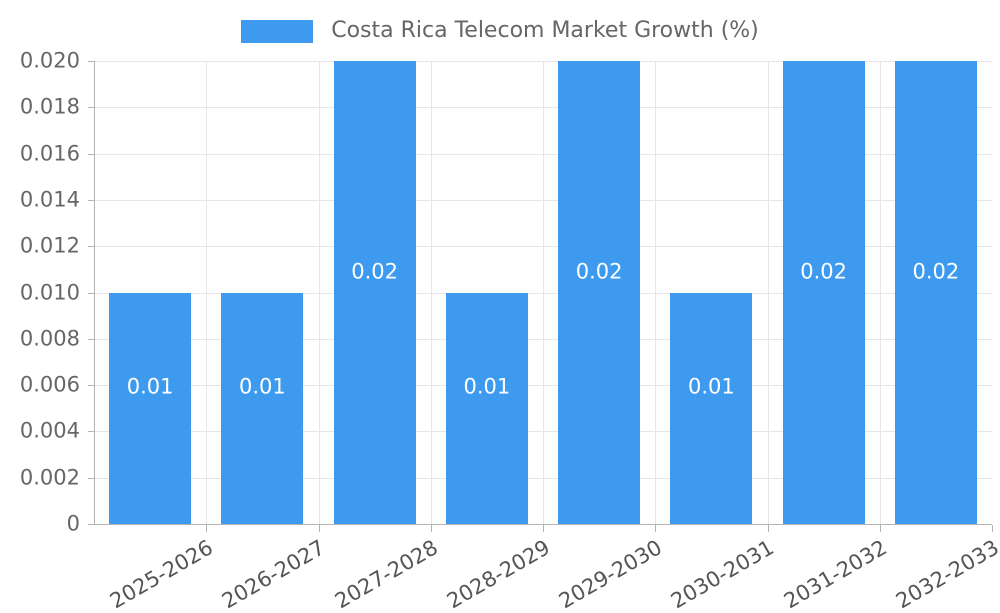 The image size is (1000, 613). I want to click on y-axis-tick-label: 0.002, so click(49, 477).